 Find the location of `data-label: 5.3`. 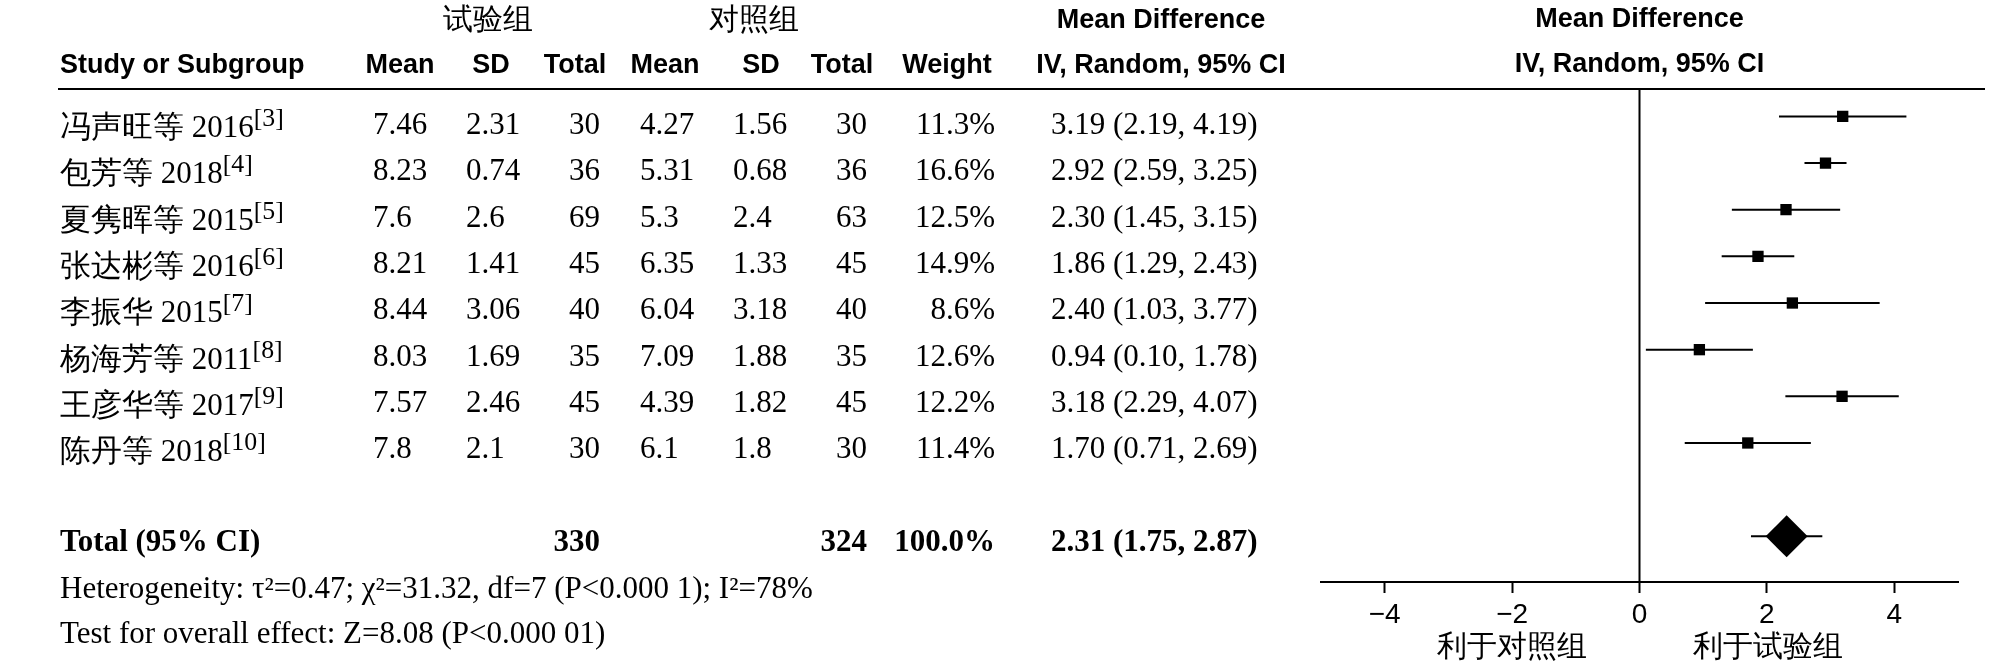

data-label: 5.3 is located at coordinates (659, 217).